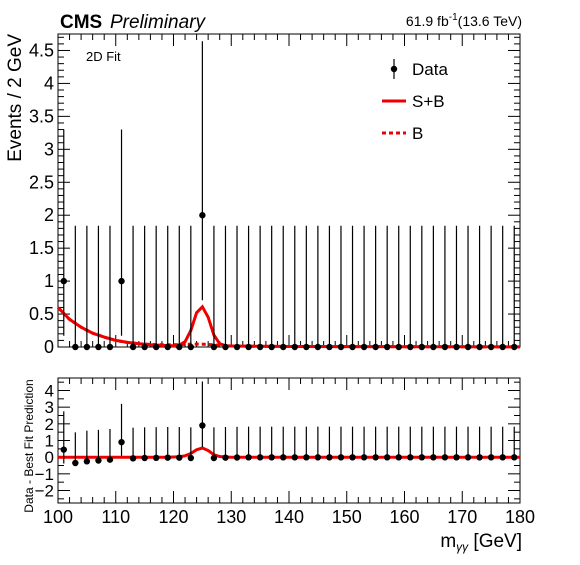  Describe the element at coordinates (231, 517) in the screenshot. I see `x-tick-label: 130` at that location.